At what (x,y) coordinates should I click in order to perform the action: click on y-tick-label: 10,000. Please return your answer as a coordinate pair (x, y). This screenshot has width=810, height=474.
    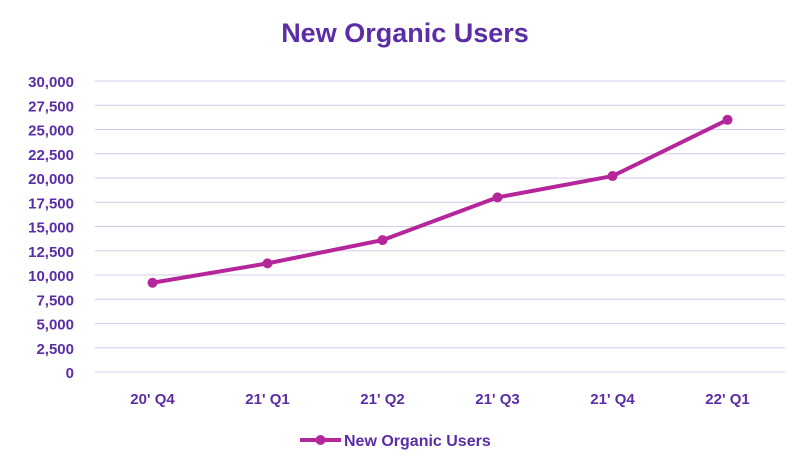
    Looking at the image, I should click on (51, 276).